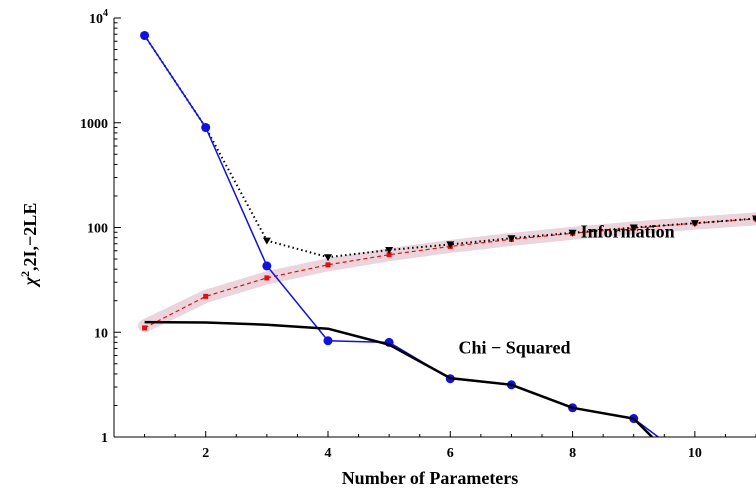  What do you see at coordinates (97, 229) in the screenshot?
I see `y-tick-label: 100` at bounding box center [97, 229].